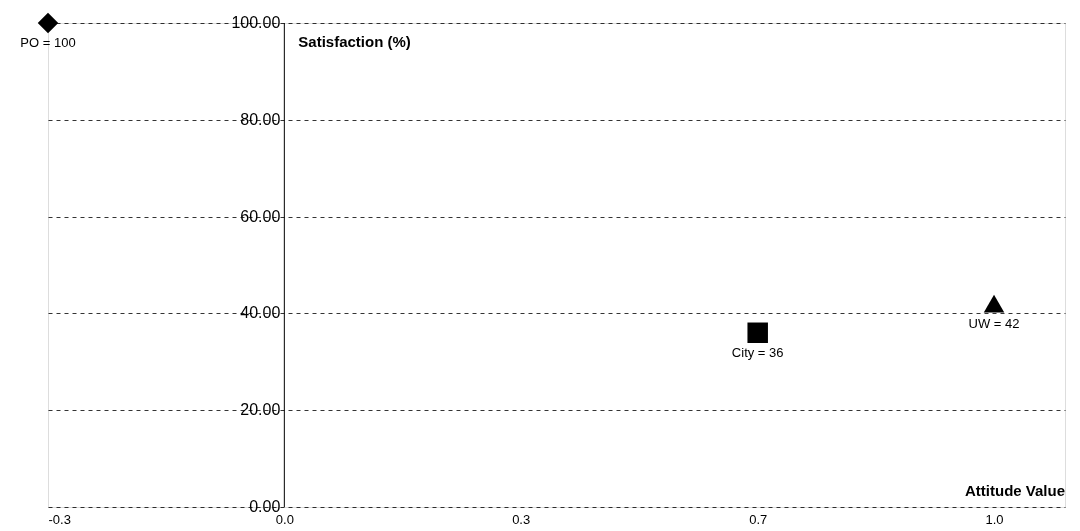  I want to click on data-label: City = 36, so click(757, 352).